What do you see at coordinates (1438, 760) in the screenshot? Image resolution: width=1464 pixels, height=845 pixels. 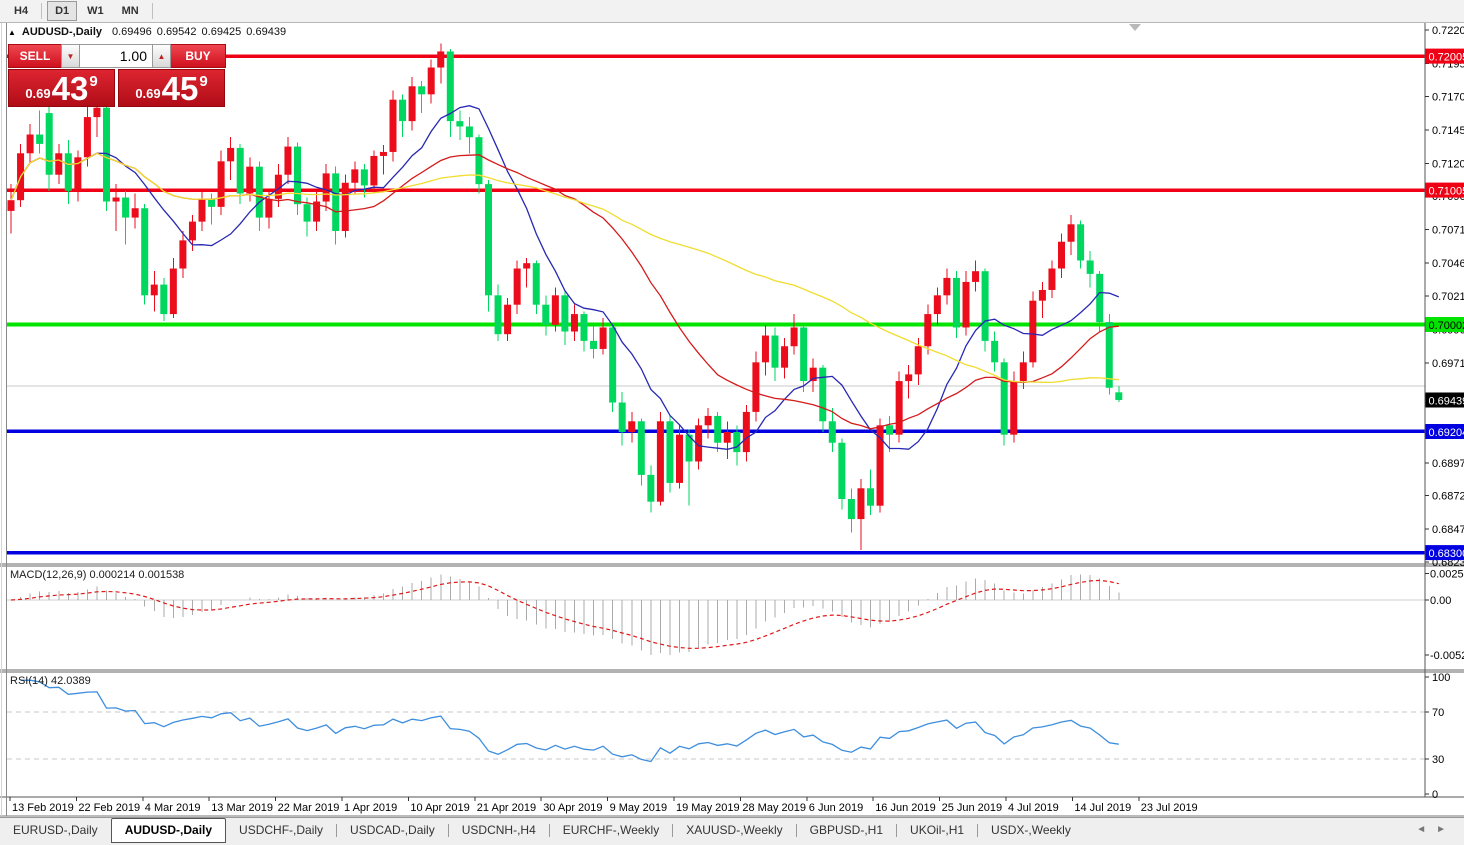 I see `svg-text: 30` at bounding box center [1438, 760].